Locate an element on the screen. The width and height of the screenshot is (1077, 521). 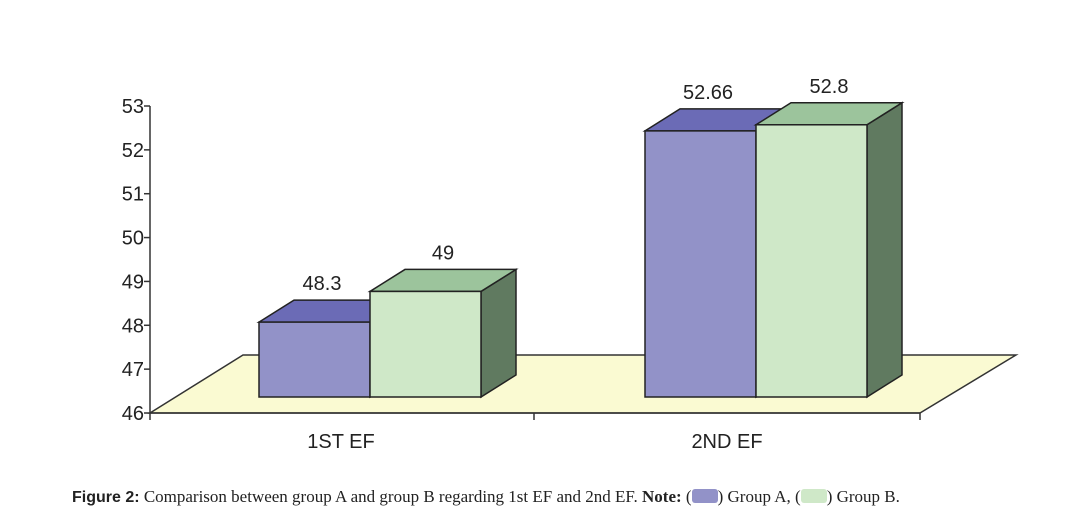
bar-group-b-1st-ef: 49 is located at coordinates (443, 320).